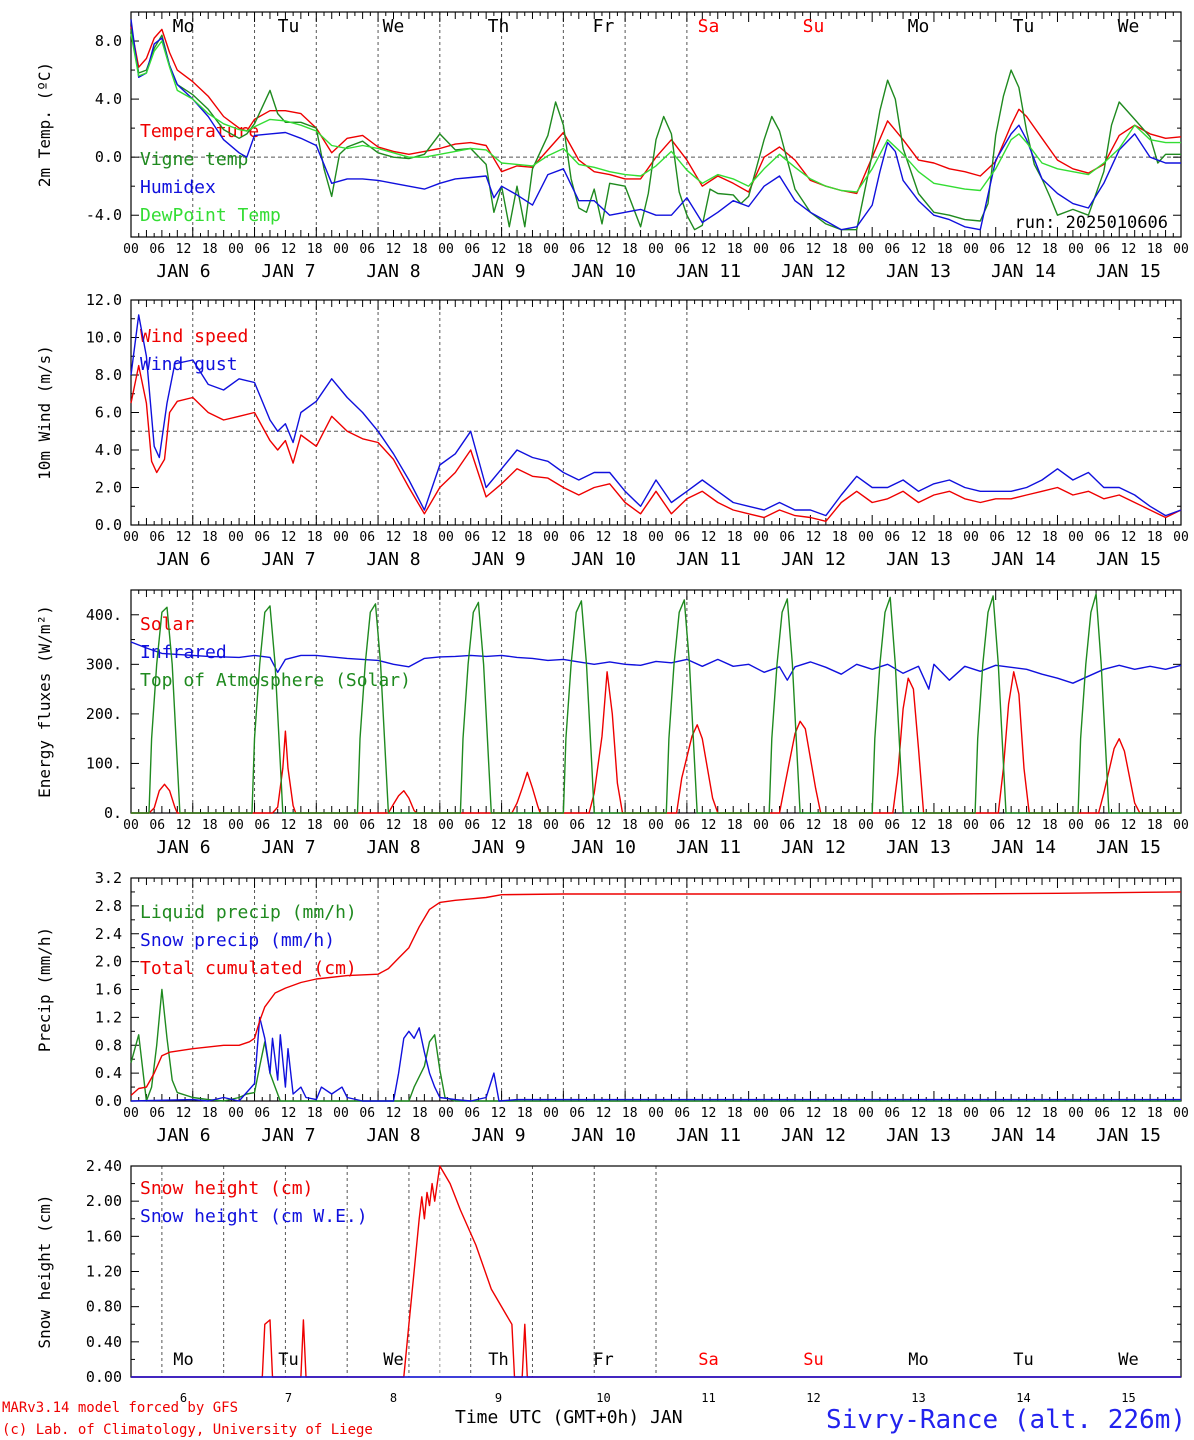 Image resolution: width=1194 pixels, height=1440 pixels. What do you see at coordinates (237, 940) in the screenshot?
I see `legend-entry: Snow precip (mm/h)` at bounding box center [237, 940].